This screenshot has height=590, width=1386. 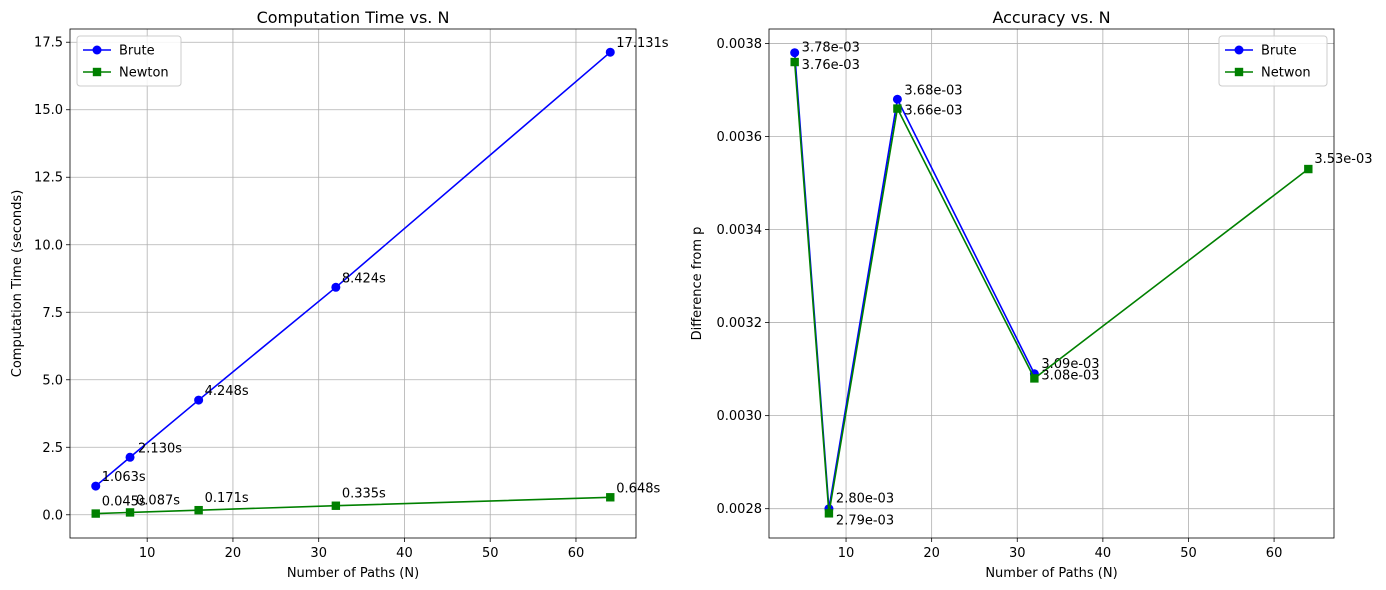 I want to click on y-tick-label: 17.5, so click(x=48, y=43).